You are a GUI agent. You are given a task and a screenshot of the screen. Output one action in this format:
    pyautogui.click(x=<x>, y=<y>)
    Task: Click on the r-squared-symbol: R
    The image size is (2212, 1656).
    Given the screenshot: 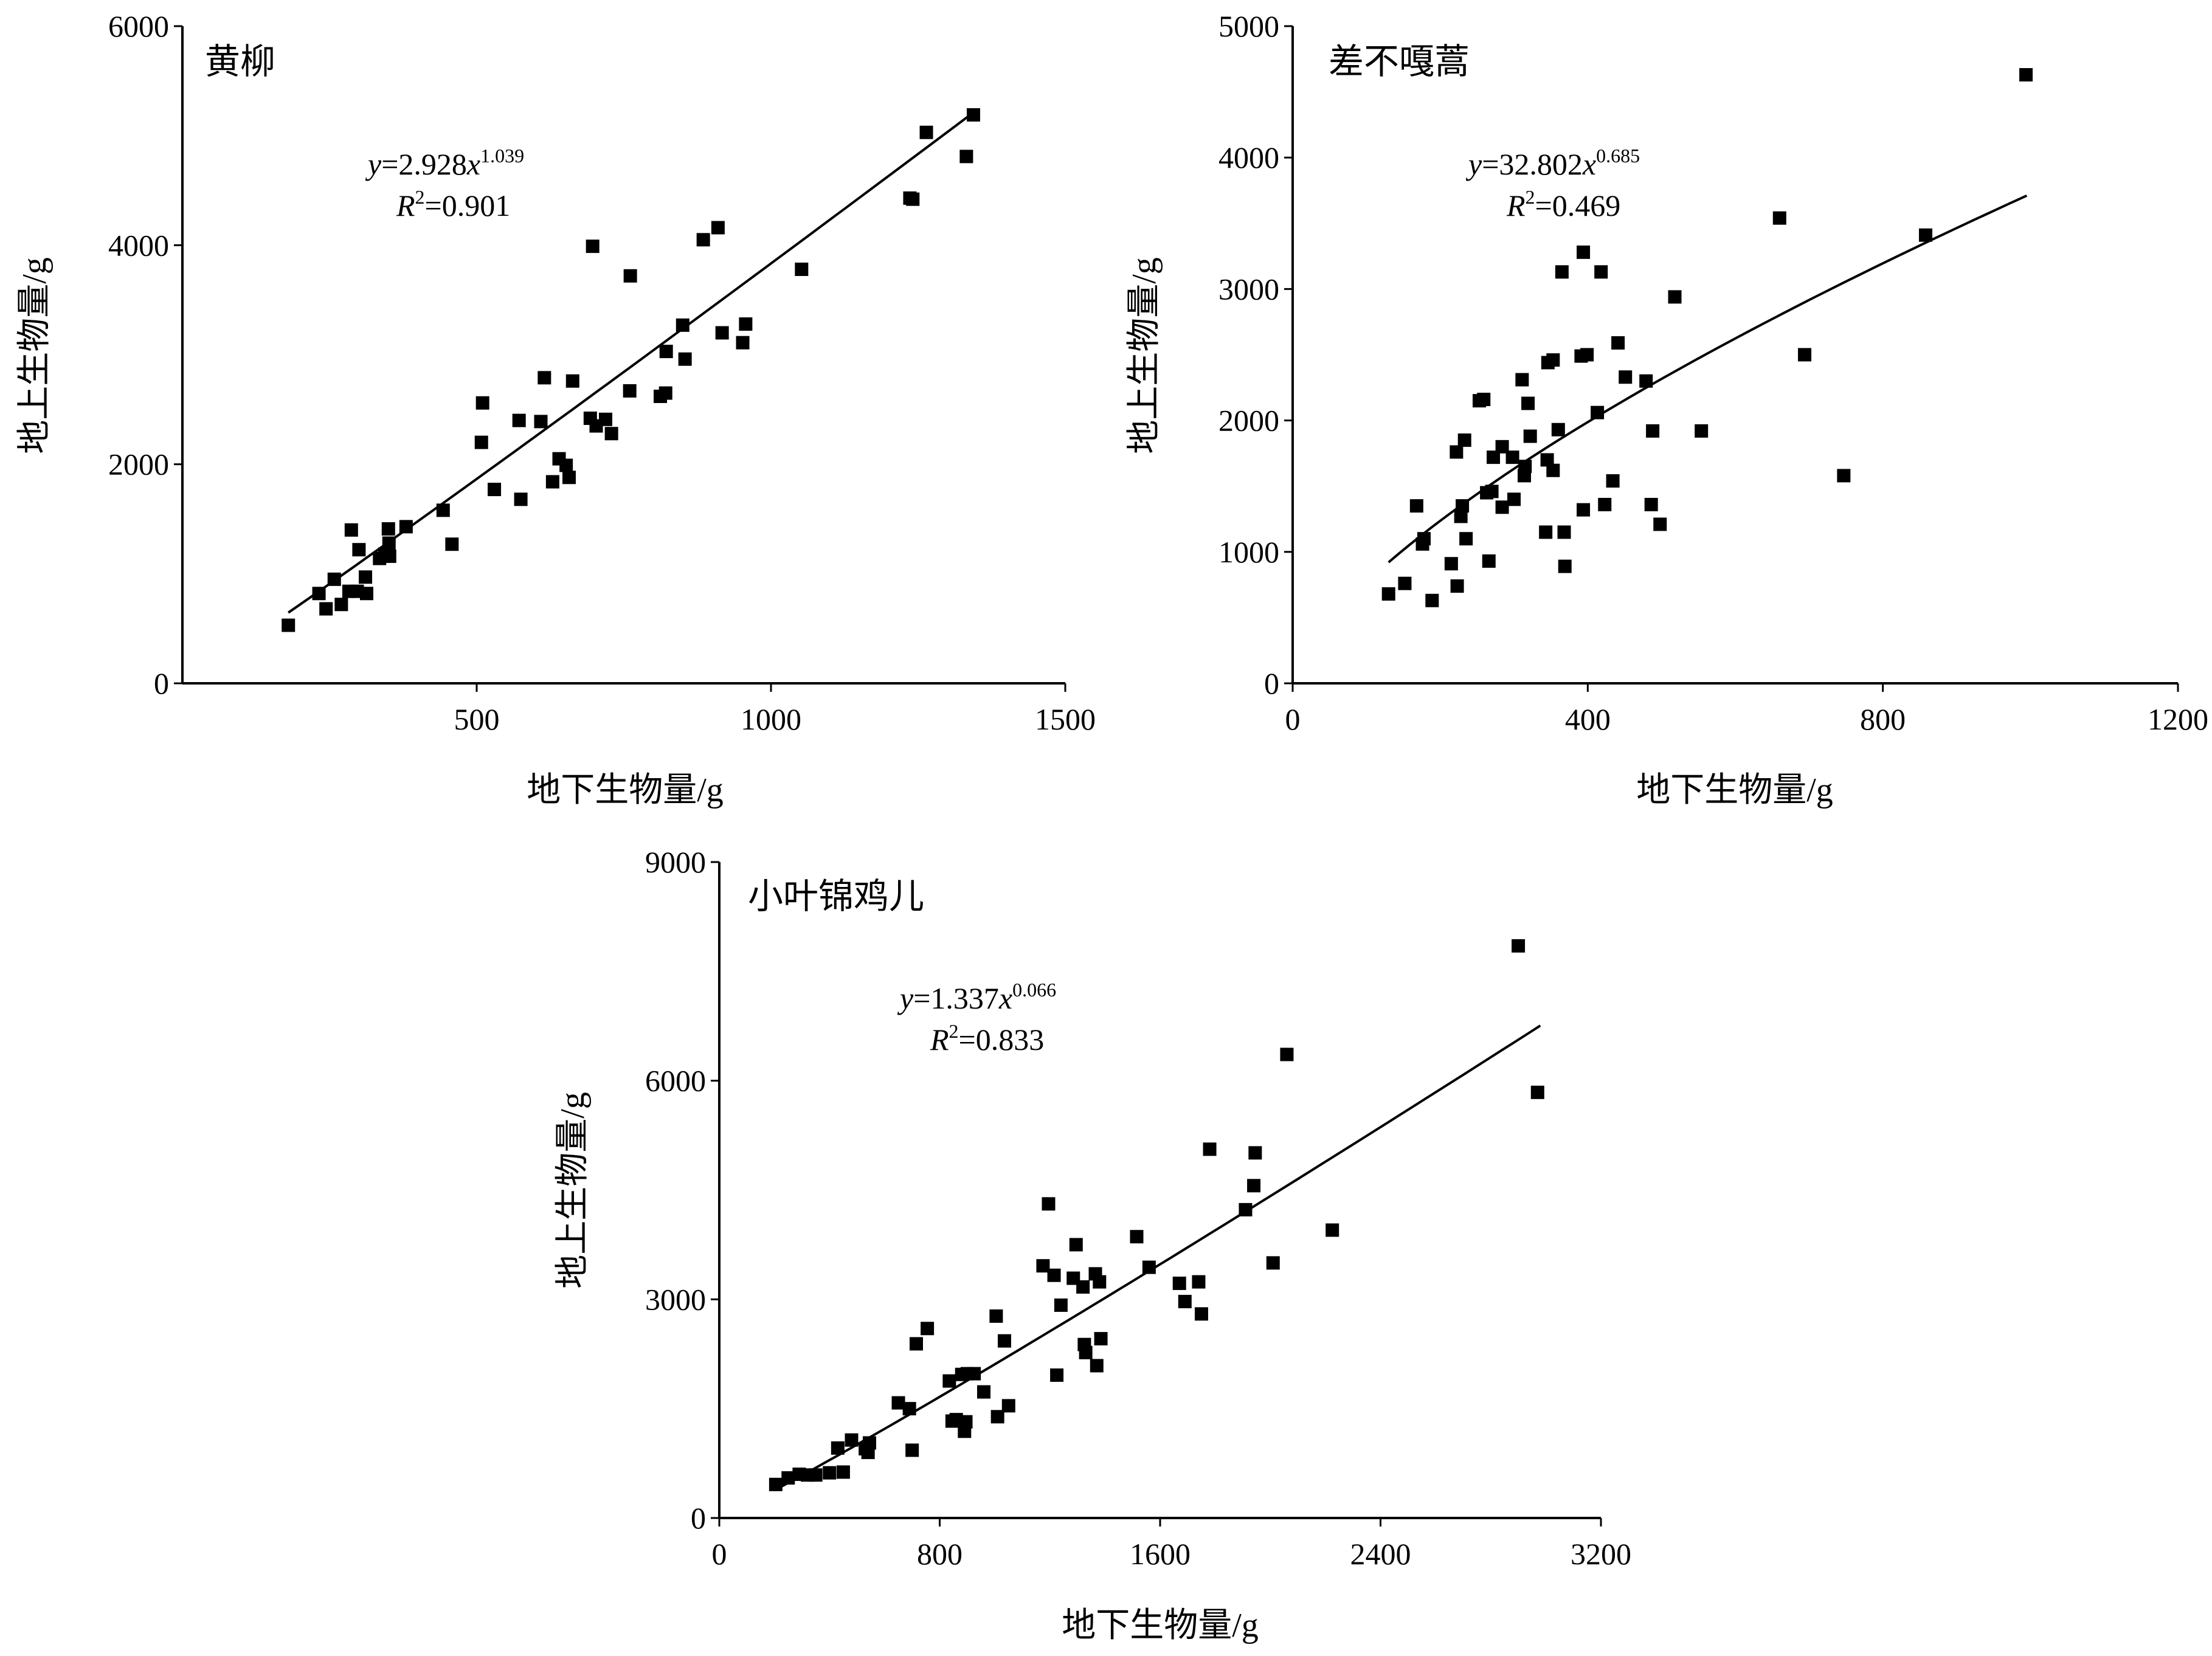 What is the action you would take?
    pyautogui.click(x=406, y=205)
    